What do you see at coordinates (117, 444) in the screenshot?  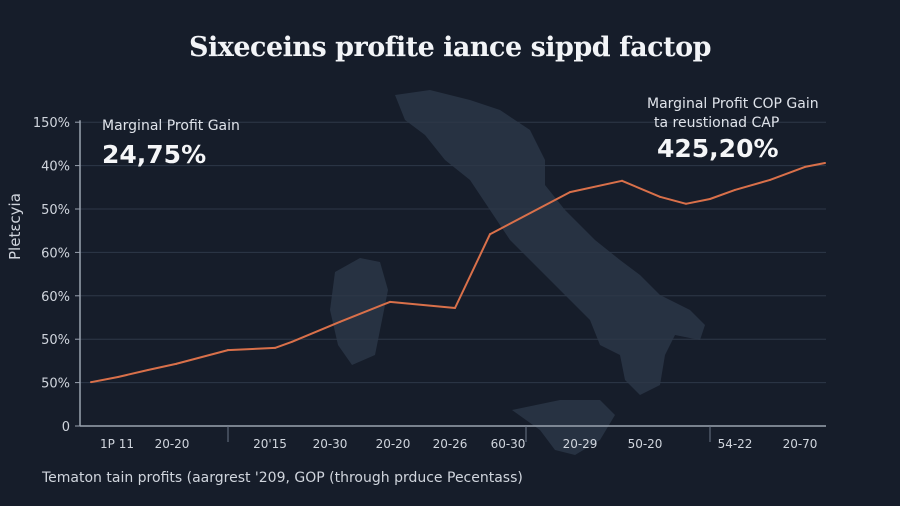 I see `x-tick-label: 1P 11` at bounding box center [117, 444].